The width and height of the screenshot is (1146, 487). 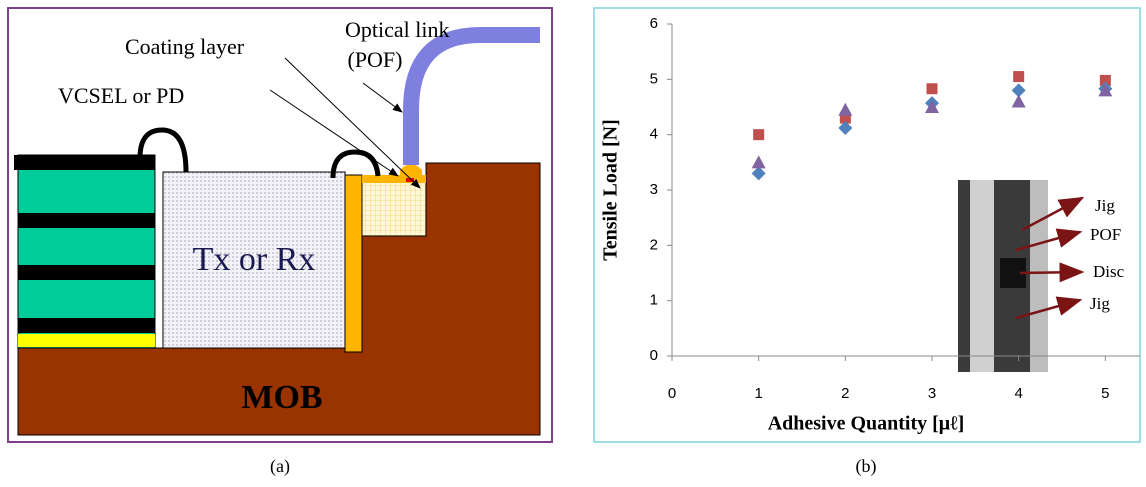 What do you see at coordinates (411, 172) in the screenshot?
I see `coating-bump` at bounding box center [411, 172].